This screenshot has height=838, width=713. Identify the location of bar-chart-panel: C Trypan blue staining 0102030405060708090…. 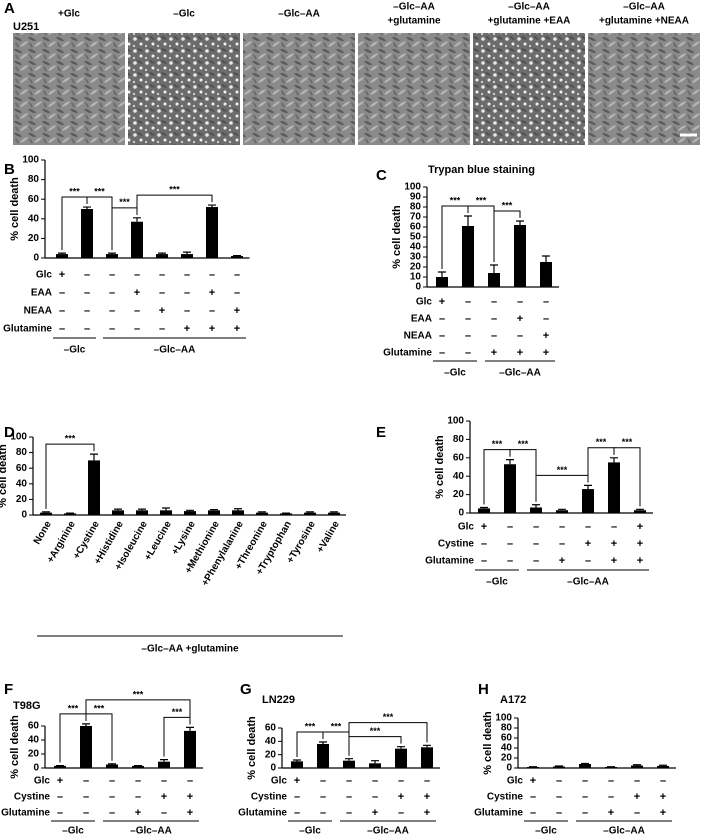
(467, 271).